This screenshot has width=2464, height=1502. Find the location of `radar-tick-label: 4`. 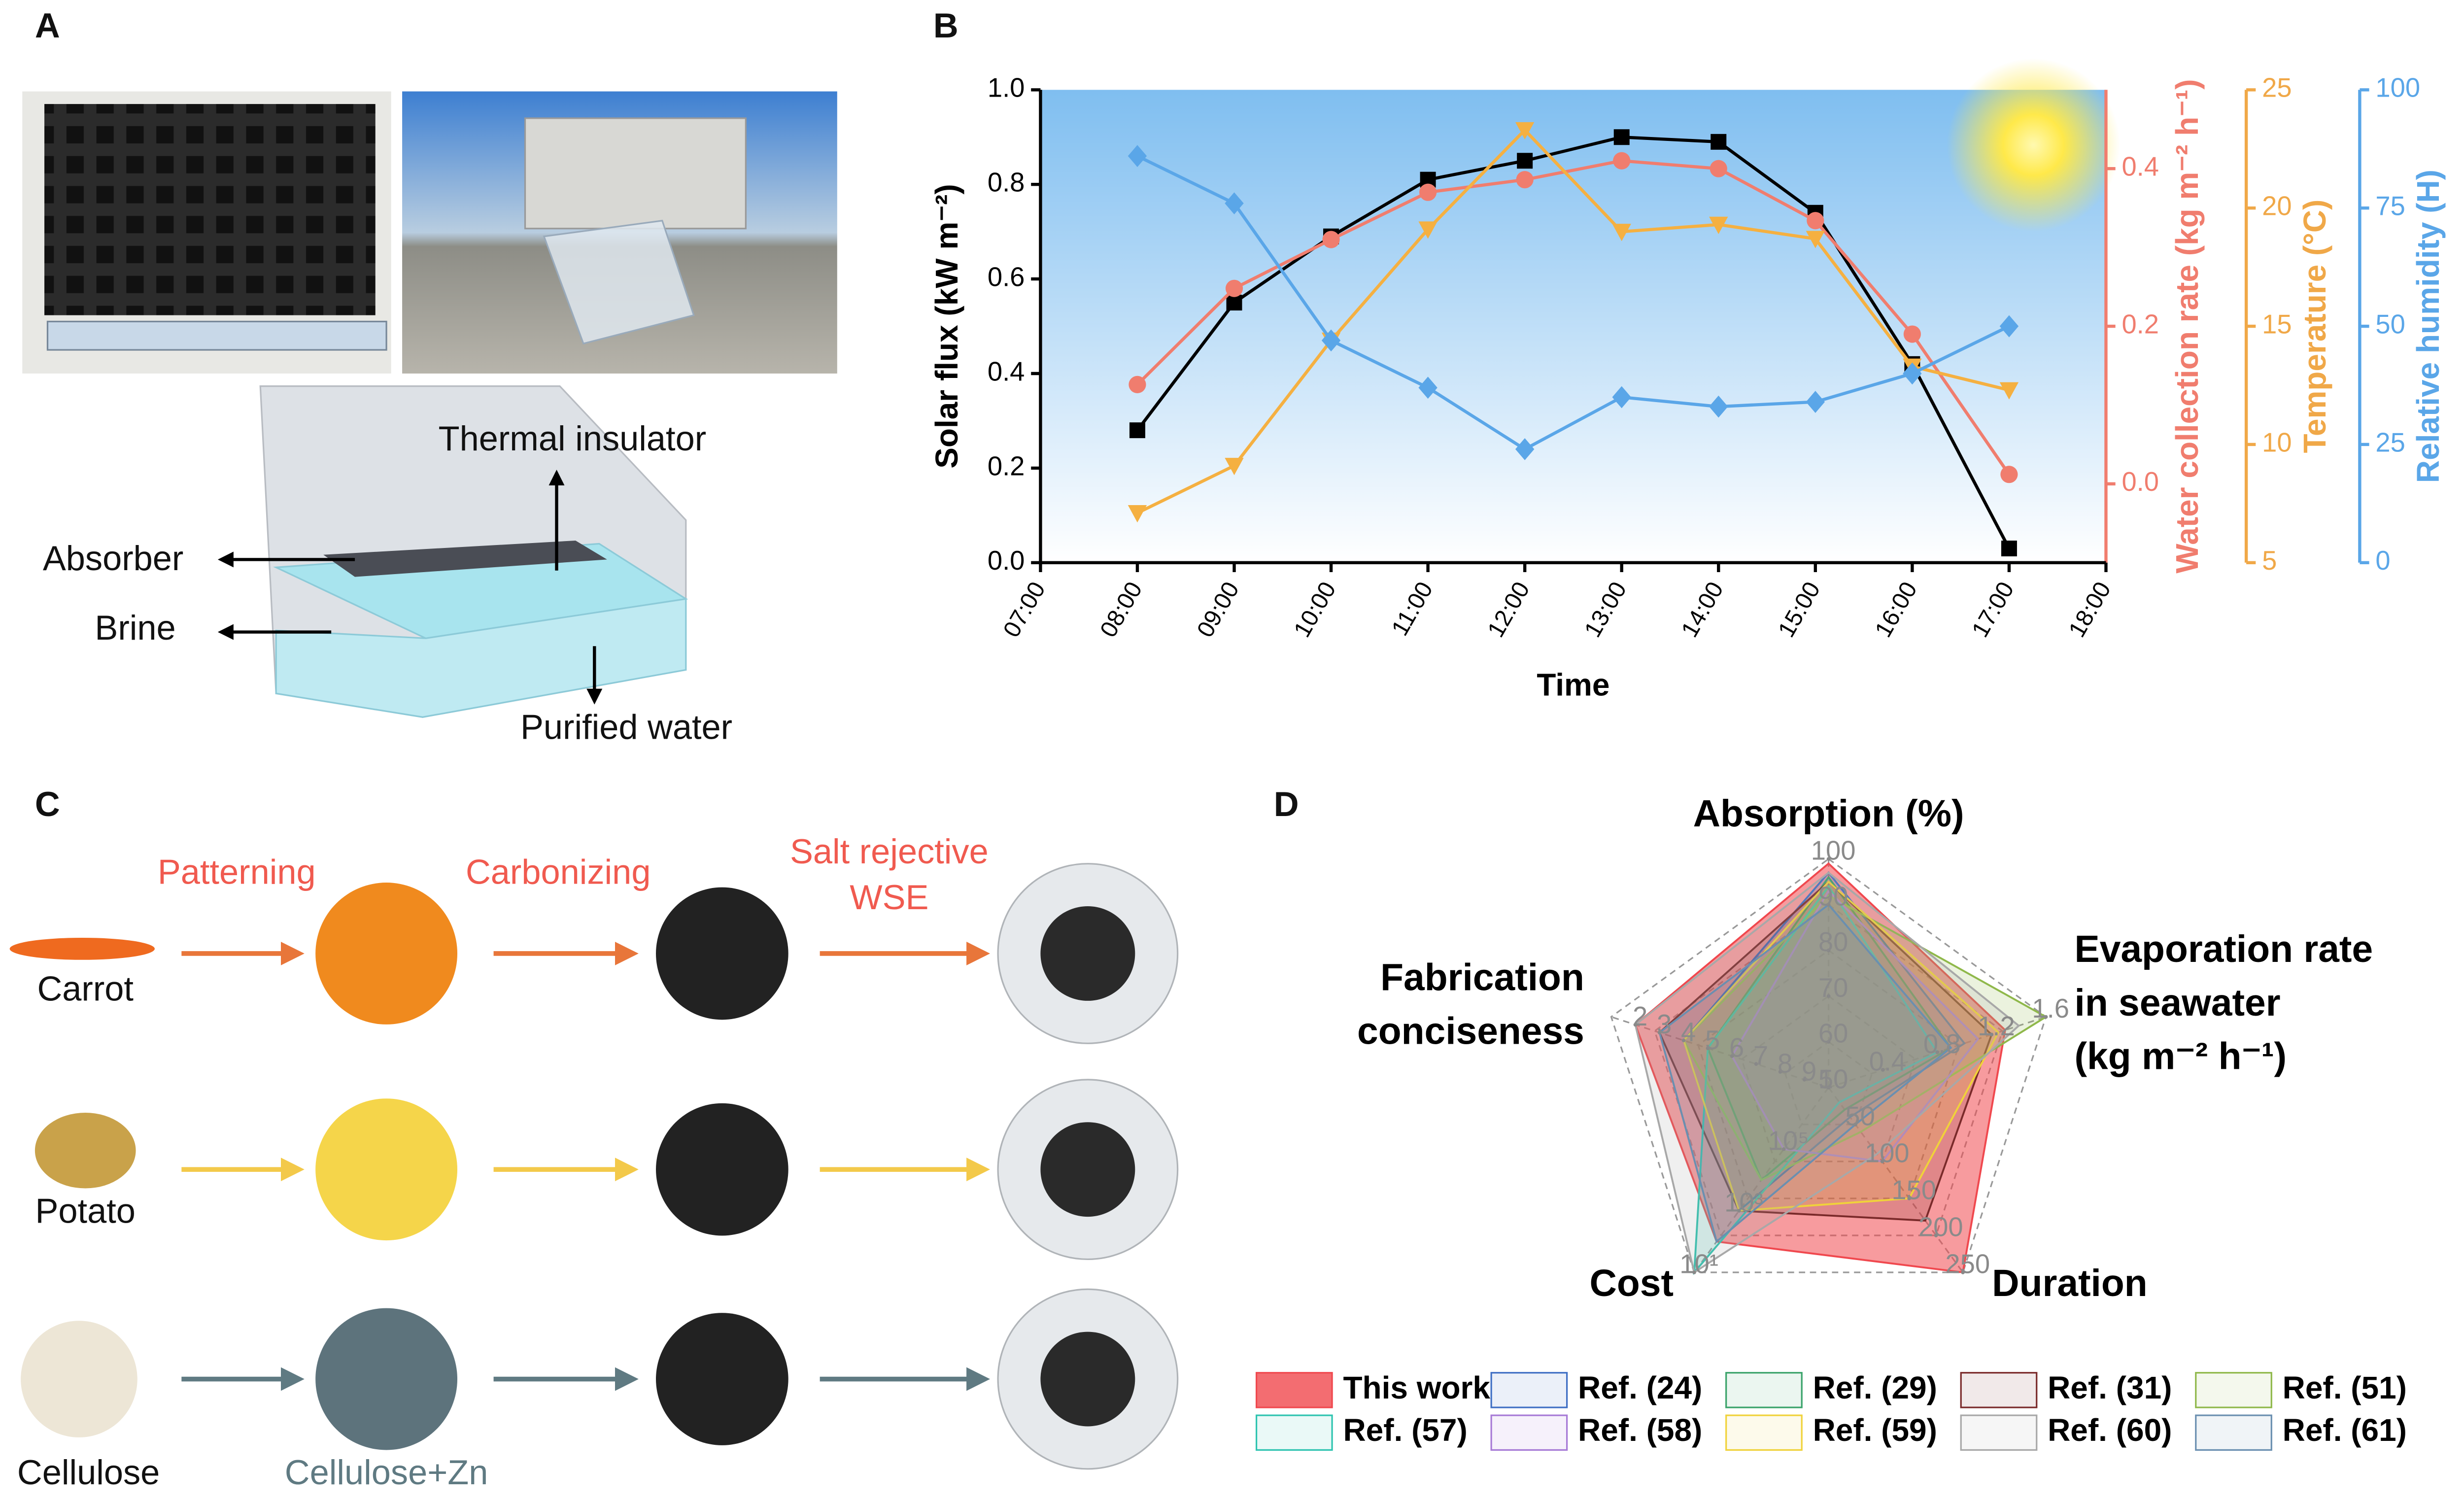

radar-tick-label: 4 is located at coordinates (1688, 1032).